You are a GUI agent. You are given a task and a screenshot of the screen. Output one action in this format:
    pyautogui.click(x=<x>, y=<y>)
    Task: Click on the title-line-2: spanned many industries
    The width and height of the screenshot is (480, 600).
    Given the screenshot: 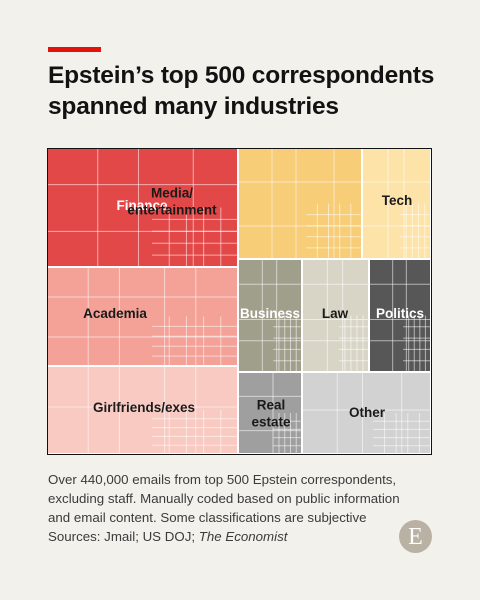 What is the action you would take?
    pyautogui.click(x=193, y=106)
    